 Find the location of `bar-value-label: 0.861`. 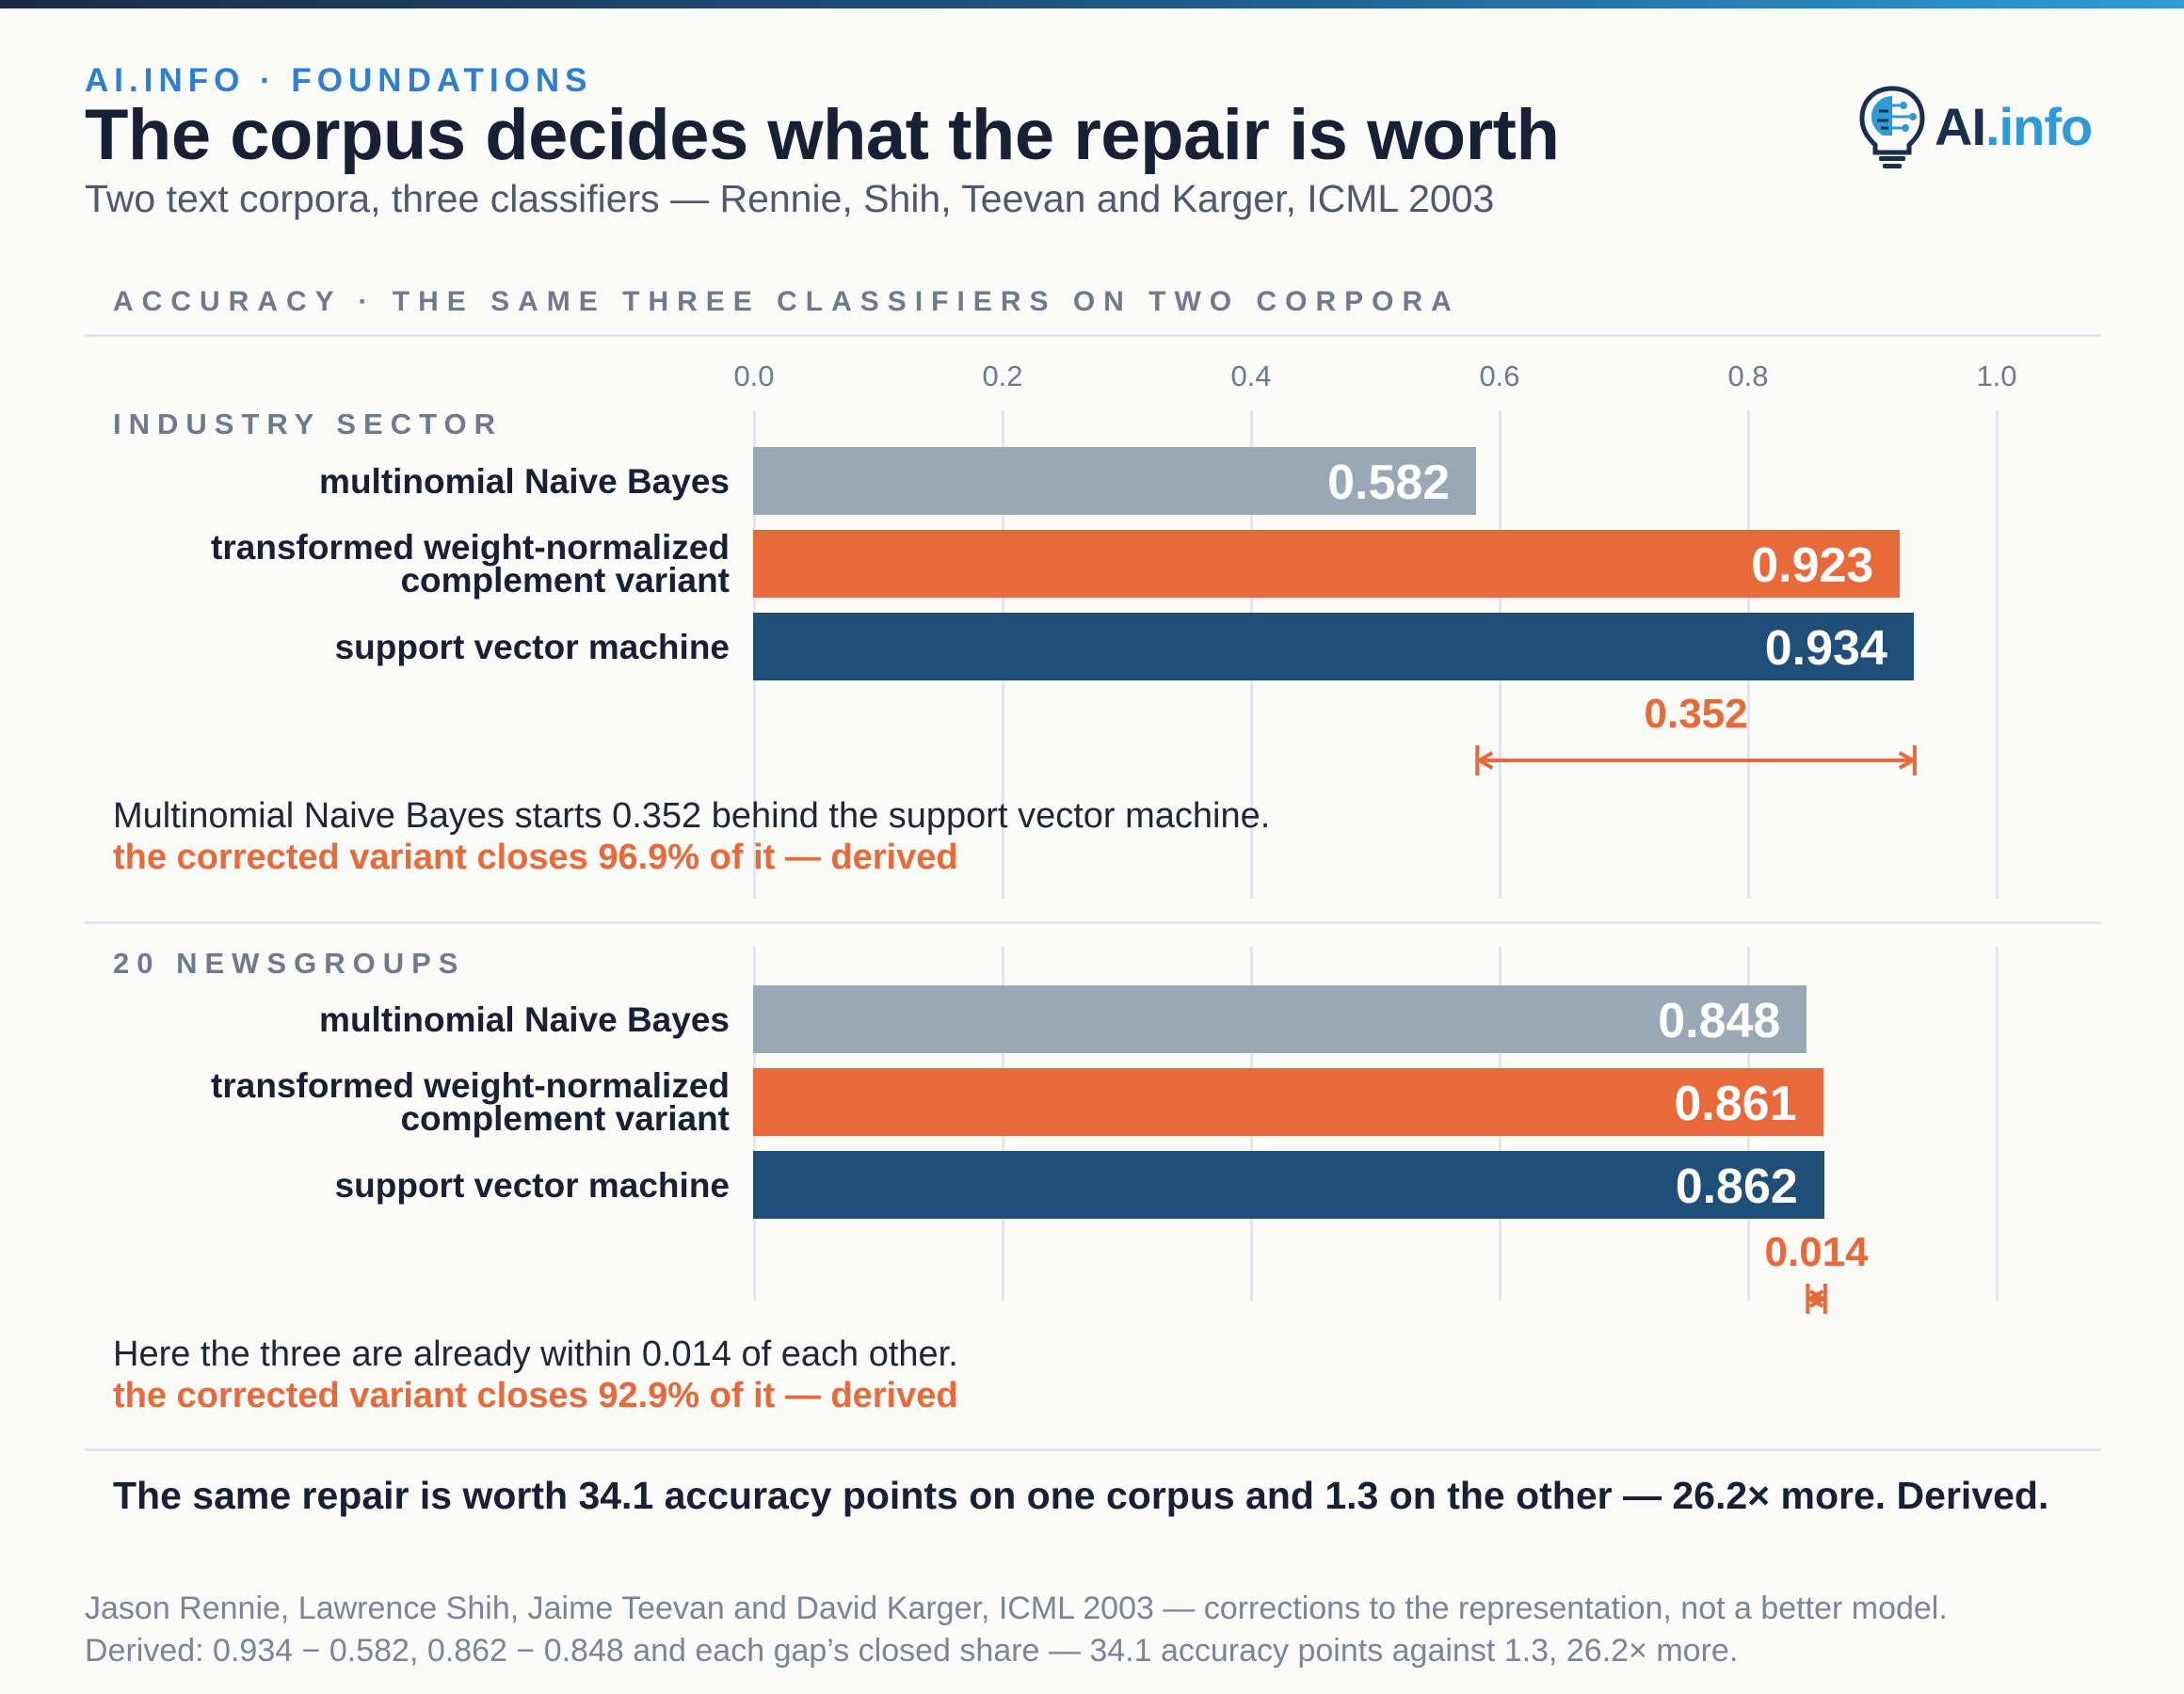

bar-value-label: 0.861 is located at coordinates (1735, 1104).